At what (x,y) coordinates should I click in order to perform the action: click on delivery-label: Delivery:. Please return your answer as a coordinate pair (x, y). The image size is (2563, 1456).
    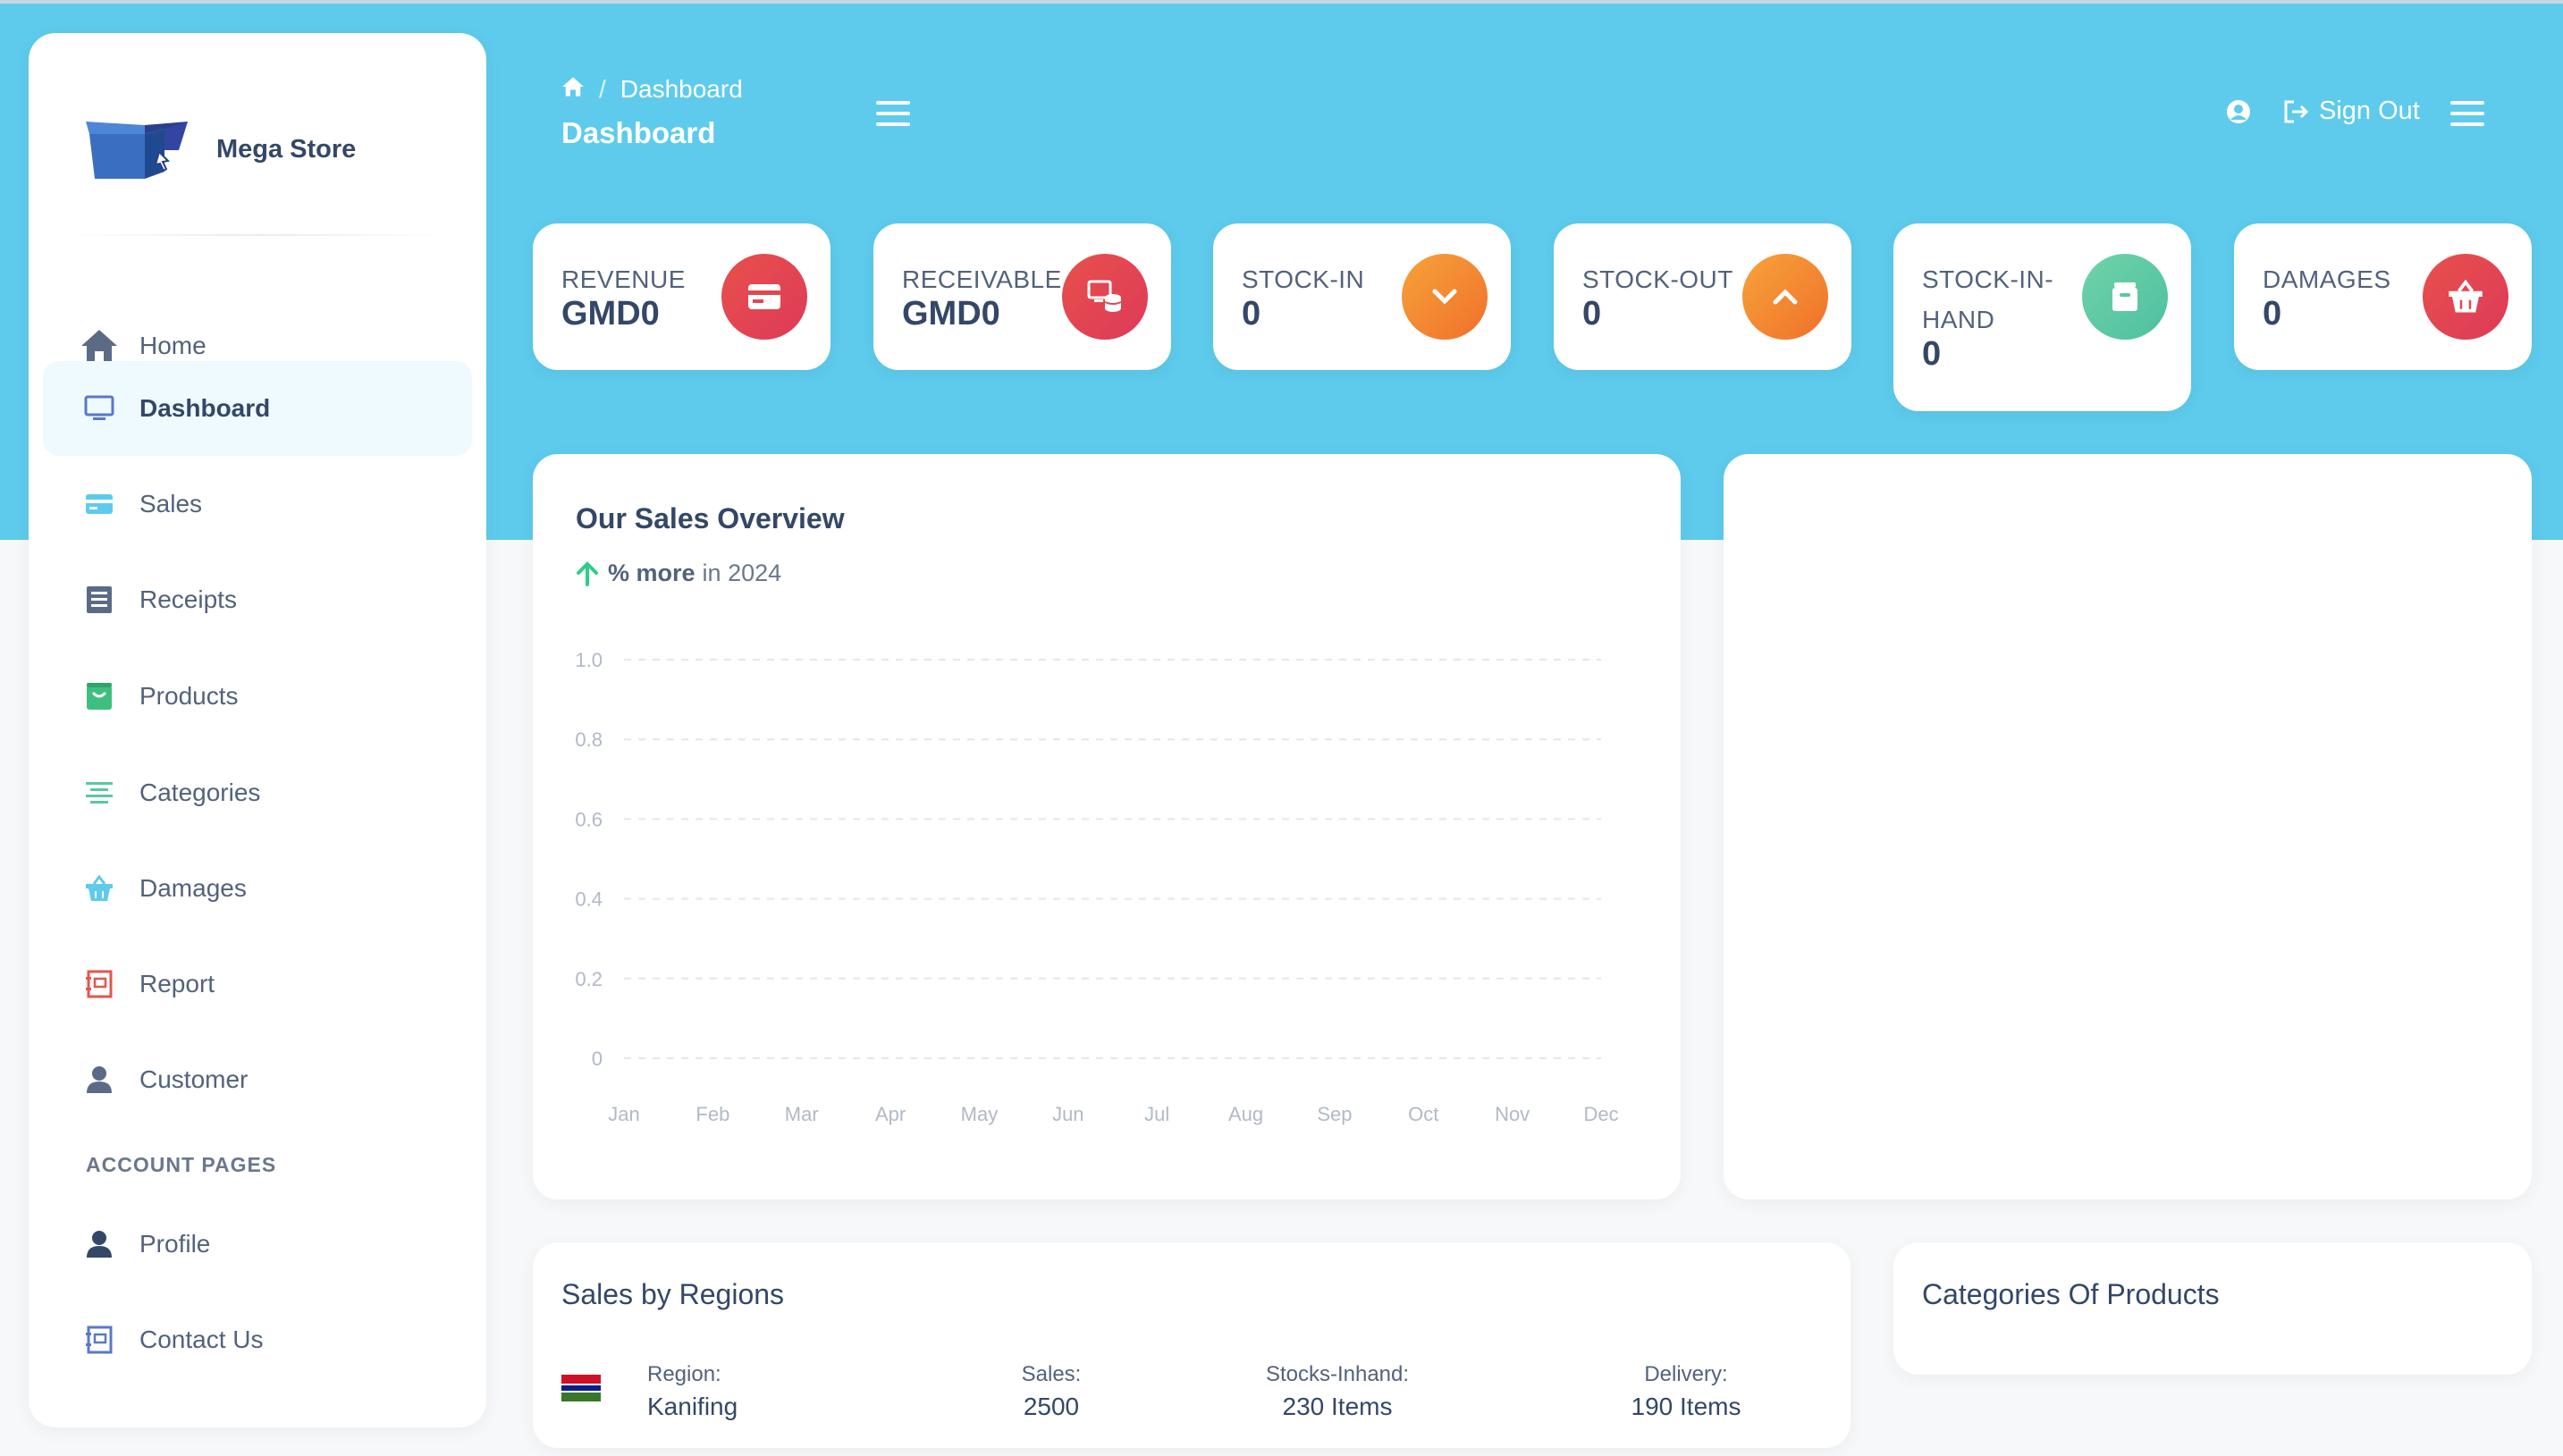
    Looking at the image, I should click on (1686, 1374).